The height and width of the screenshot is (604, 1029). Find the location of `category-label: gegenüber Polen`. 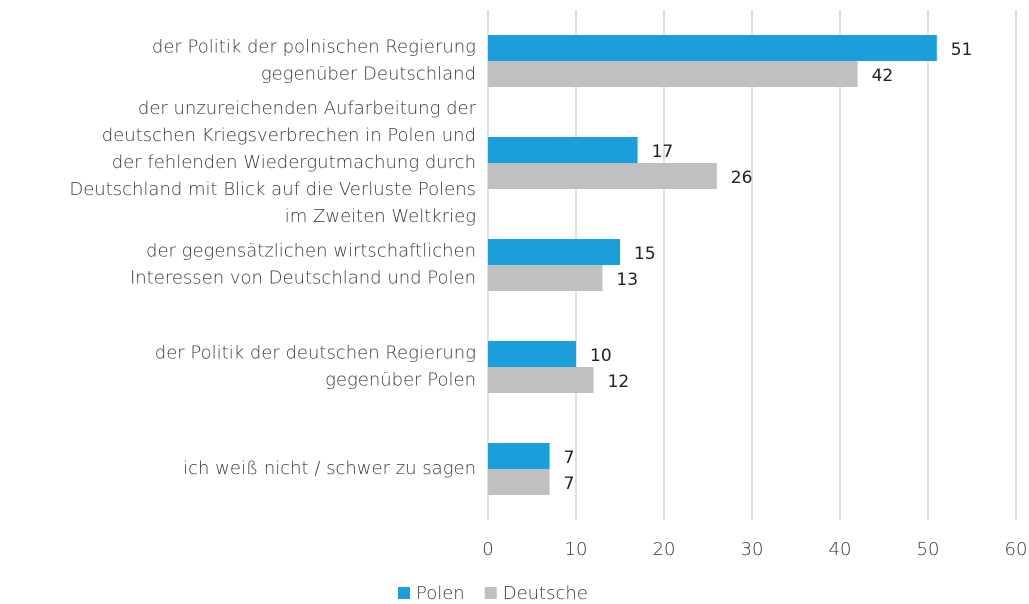

category-label: gegenüber Polen is located at coordinates (400, 380).